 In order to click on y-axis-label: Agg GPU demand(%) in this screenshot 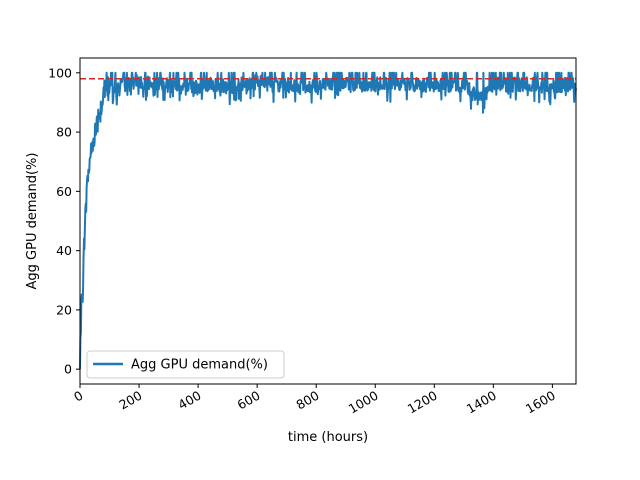, I will do `click(32, 221)`.